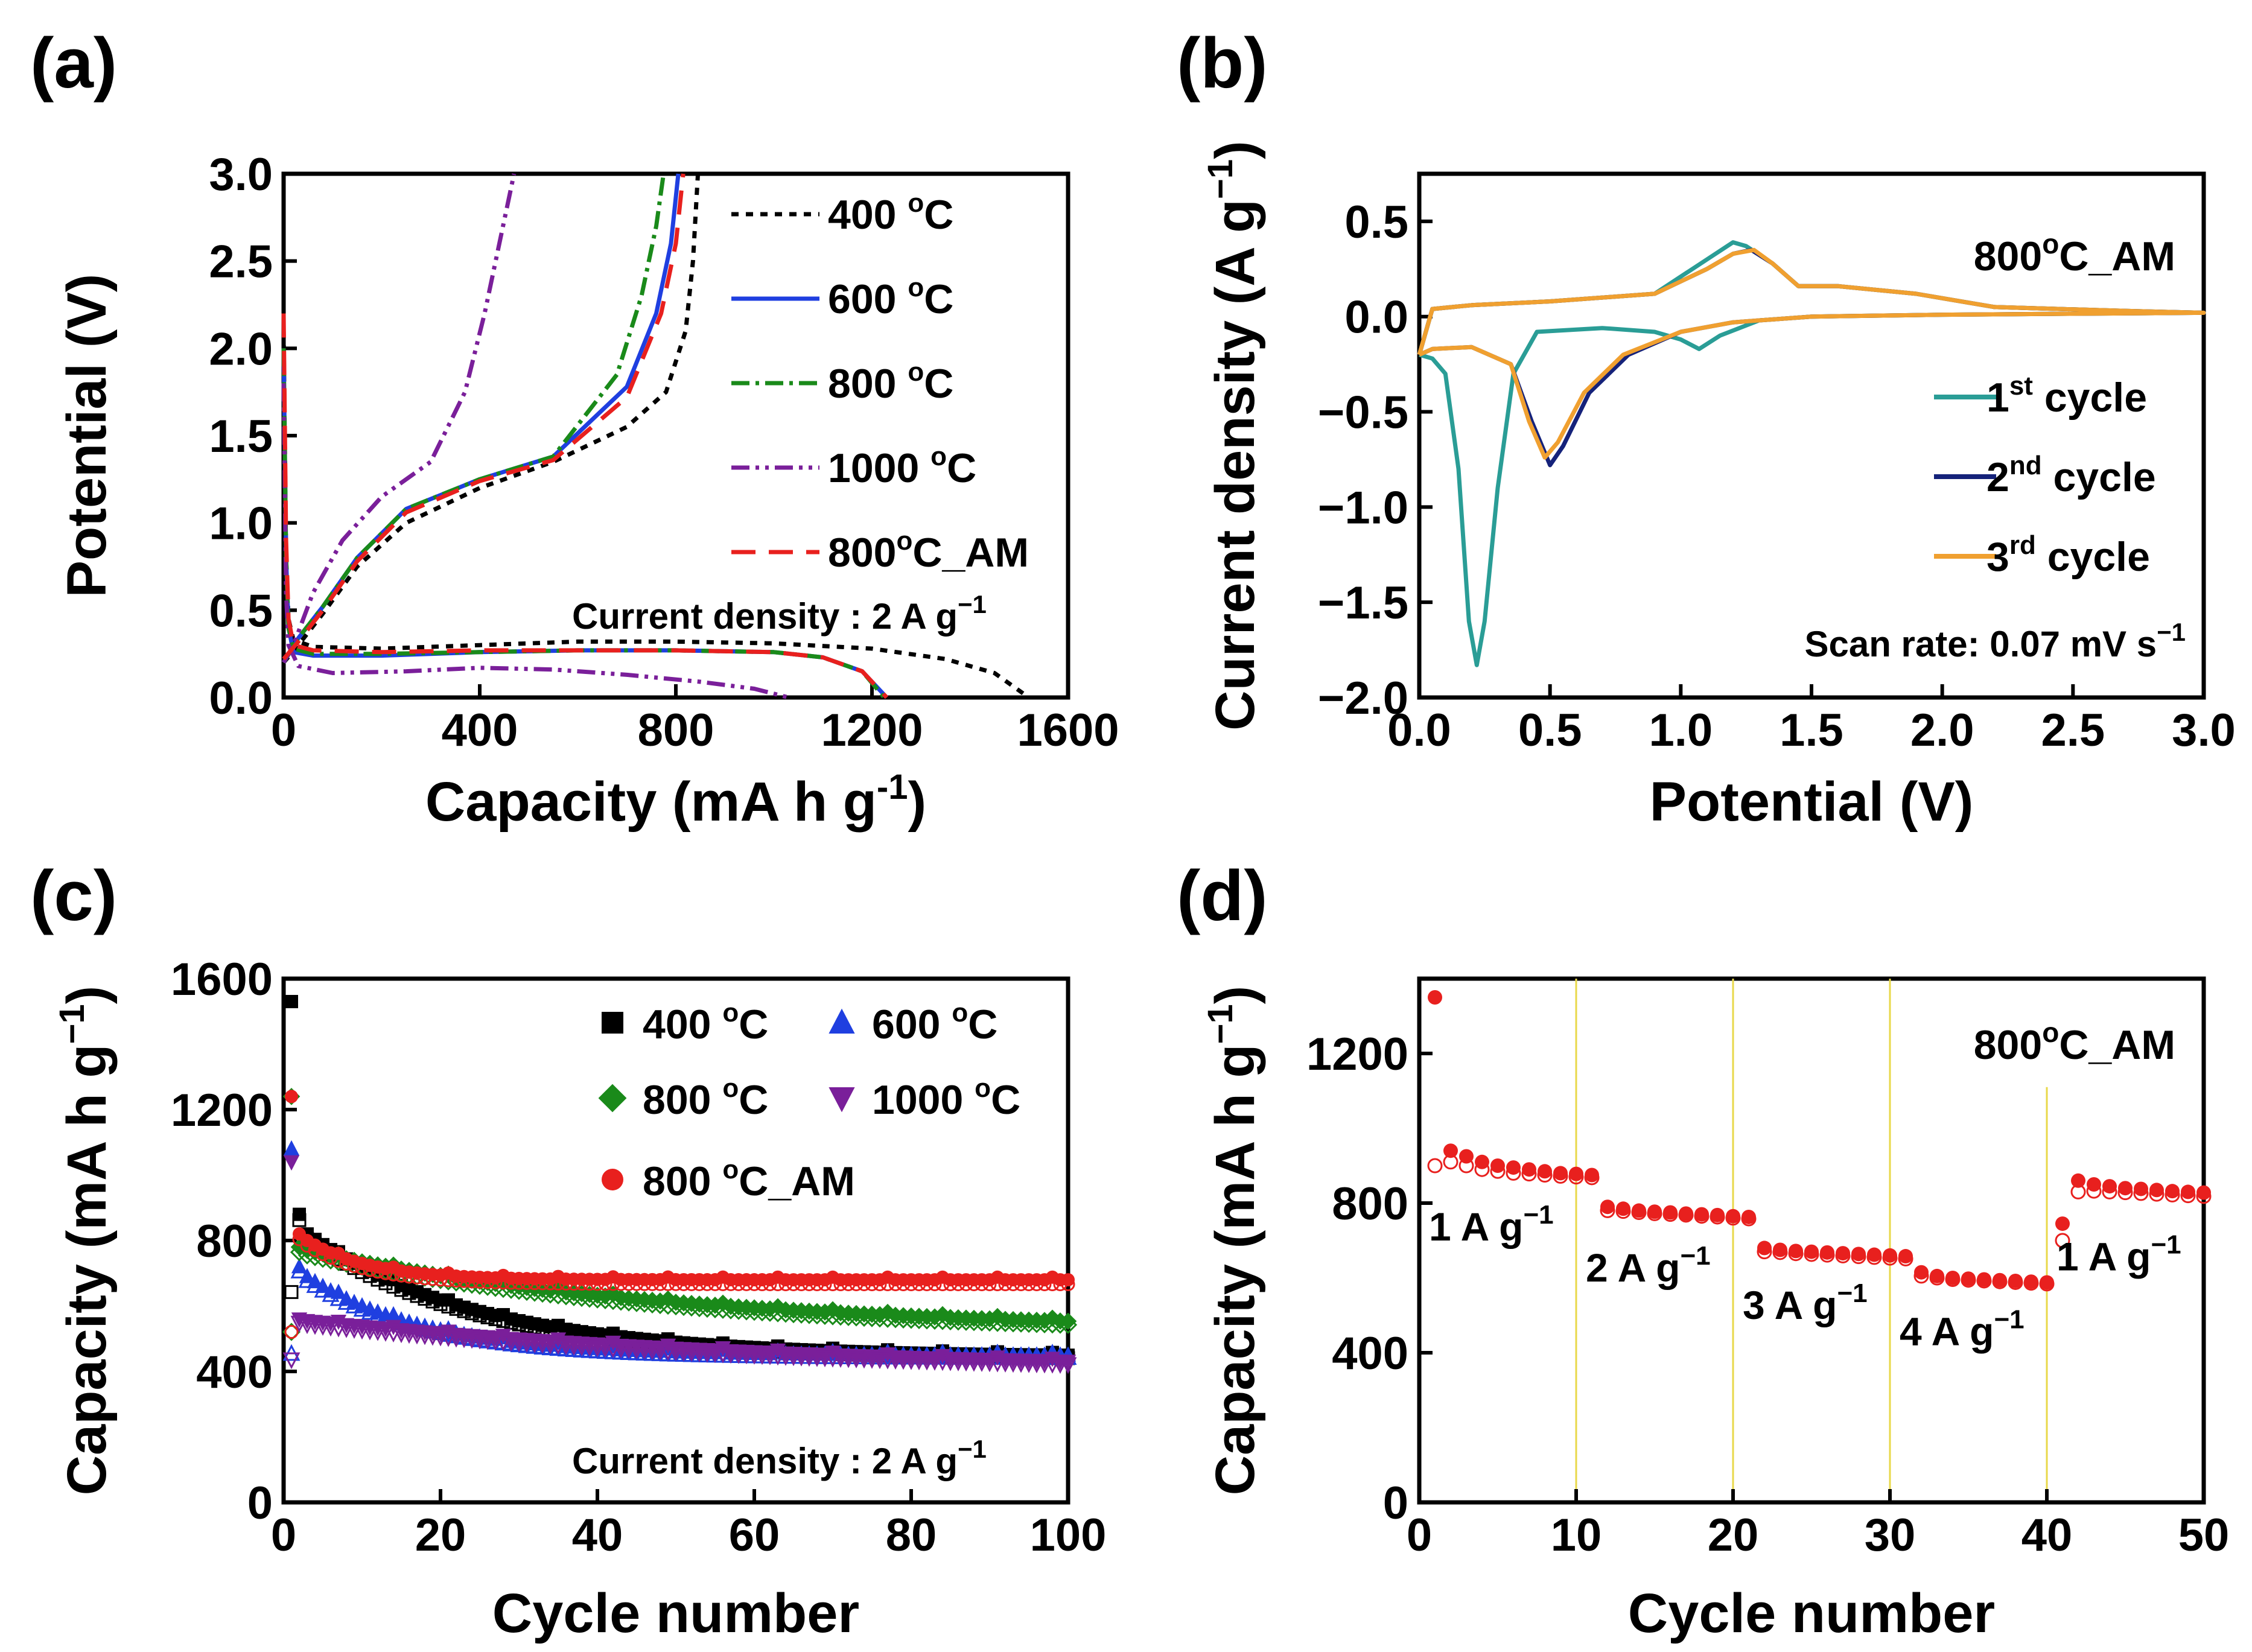  Describe the element at coordinates (749, 1179) in the screenshot. I see `panel-c-legend-label: 800 oC_AM` at that location.